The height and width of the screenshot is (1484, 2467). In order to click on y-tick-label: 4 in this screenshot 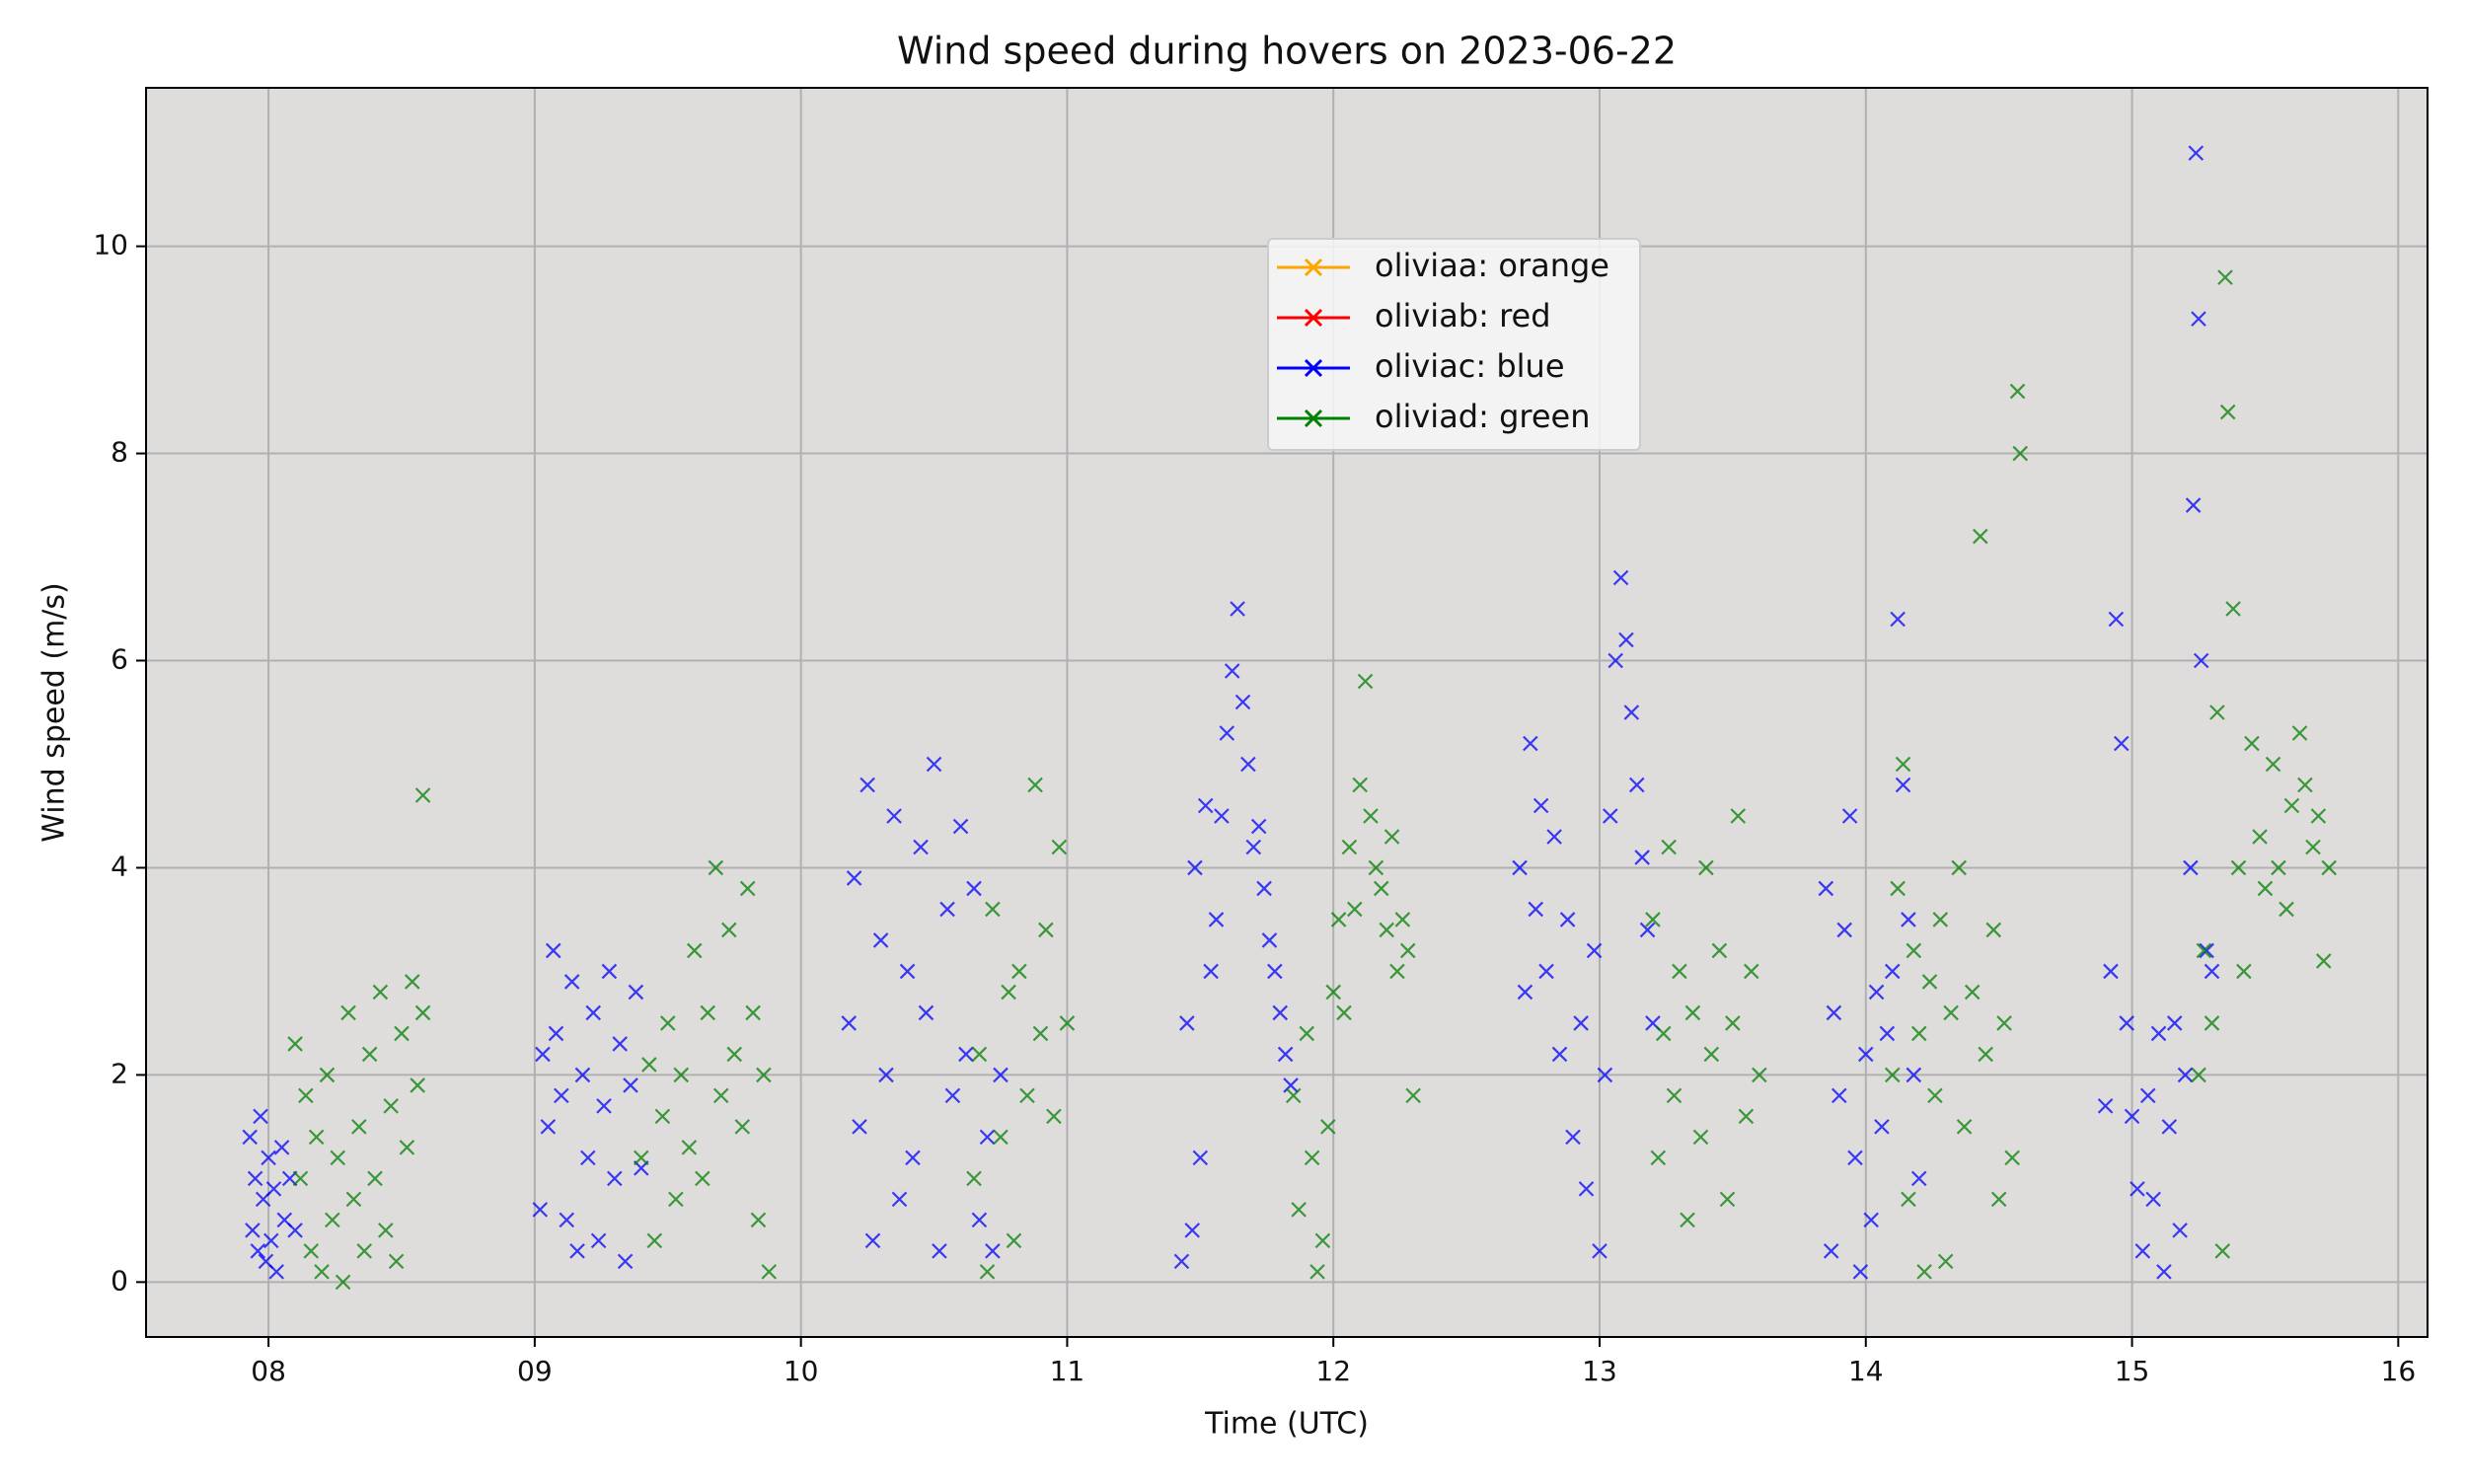, I will do `click(119, 866)`.